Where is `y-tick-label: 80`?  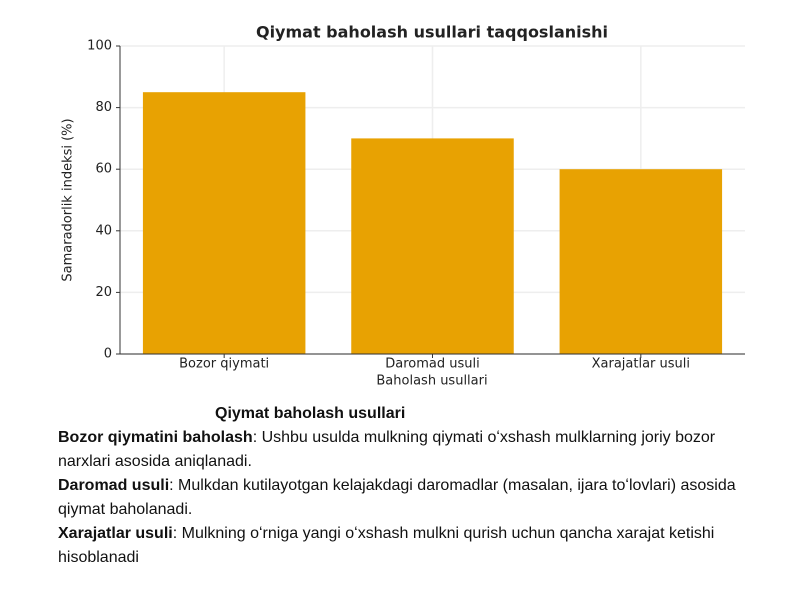
y-tick-label: 80 is located at coordinates (103, 107).